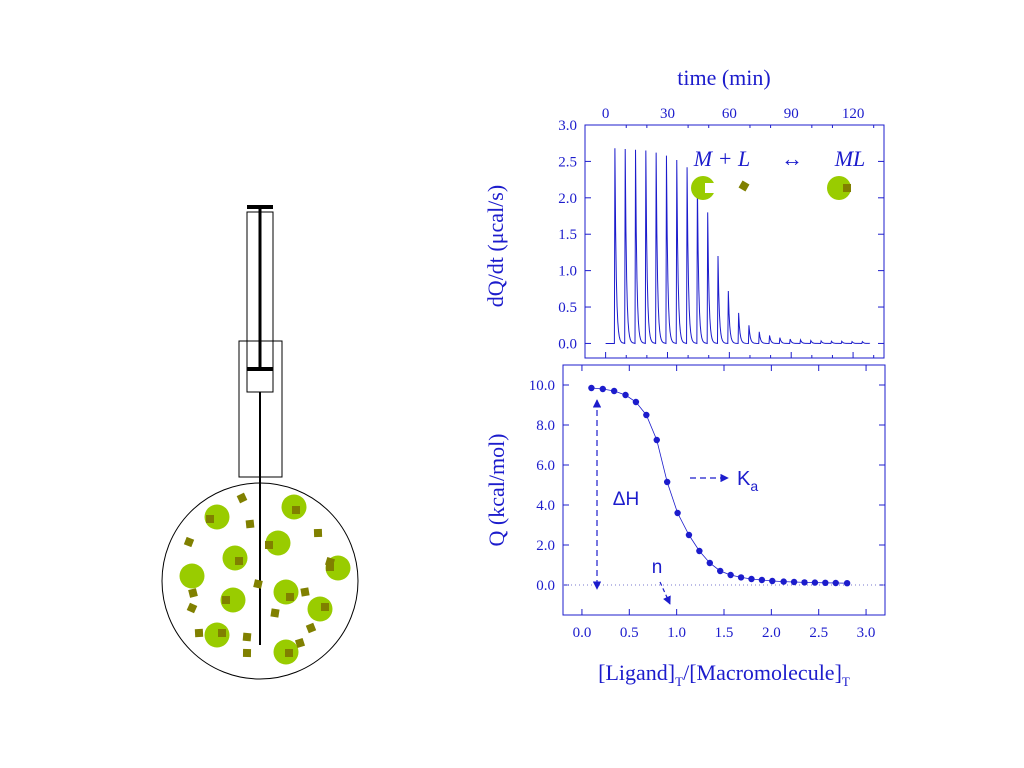 This screenshot has height=768, width=1024. I want to click on macromolecule-icon, so click(703, 188).